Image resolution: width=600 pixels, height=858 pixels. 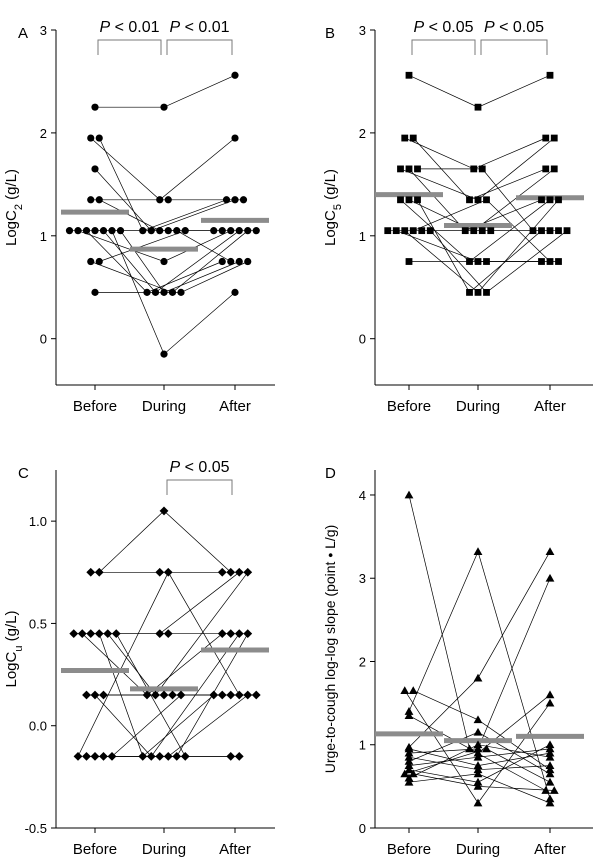 What do you see at coordinates (38, 521) in the screenshot?
I see `y-tick-label: 1.0` at bounding box center [38, 521].